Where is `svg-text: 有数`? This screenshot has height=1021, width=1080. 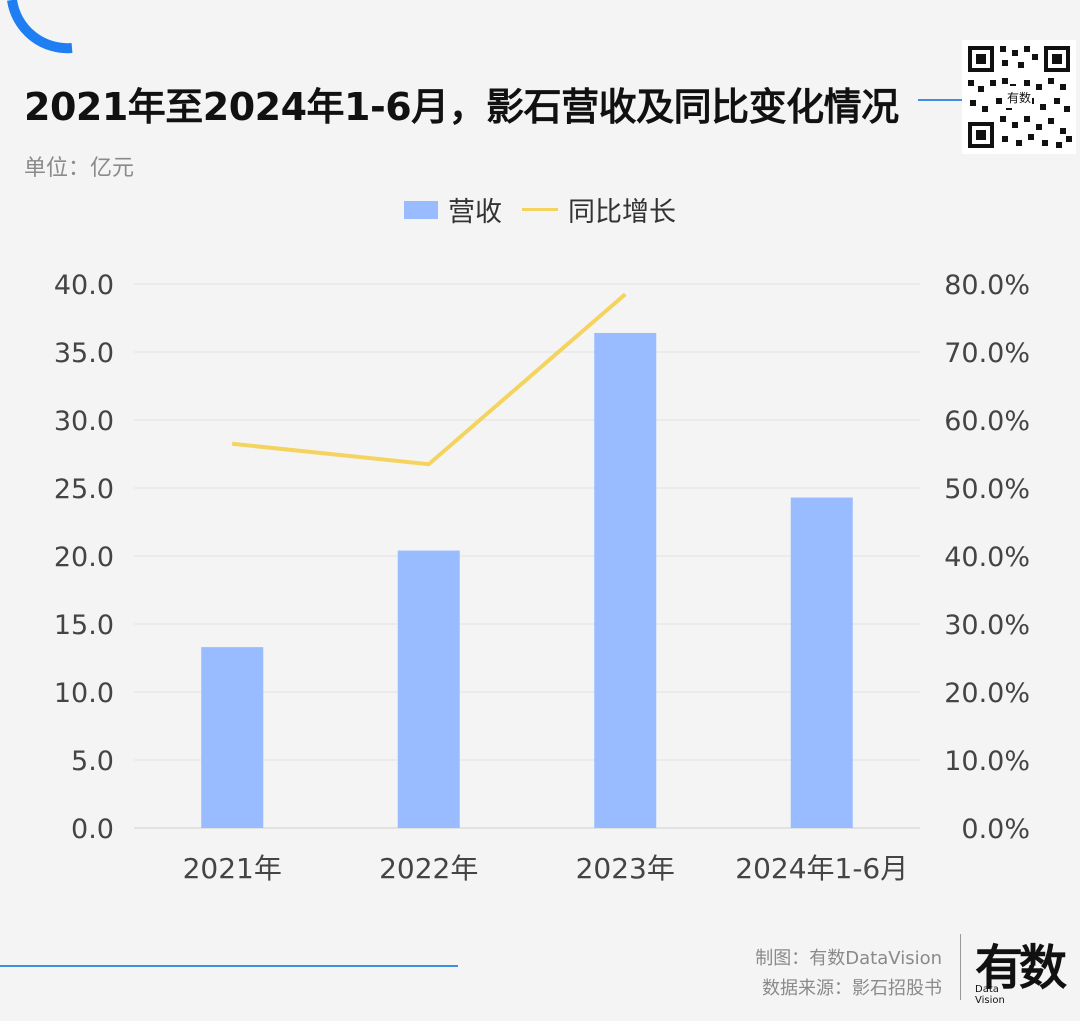
svg-text: 有数 is located at coordinates (1019, 97).